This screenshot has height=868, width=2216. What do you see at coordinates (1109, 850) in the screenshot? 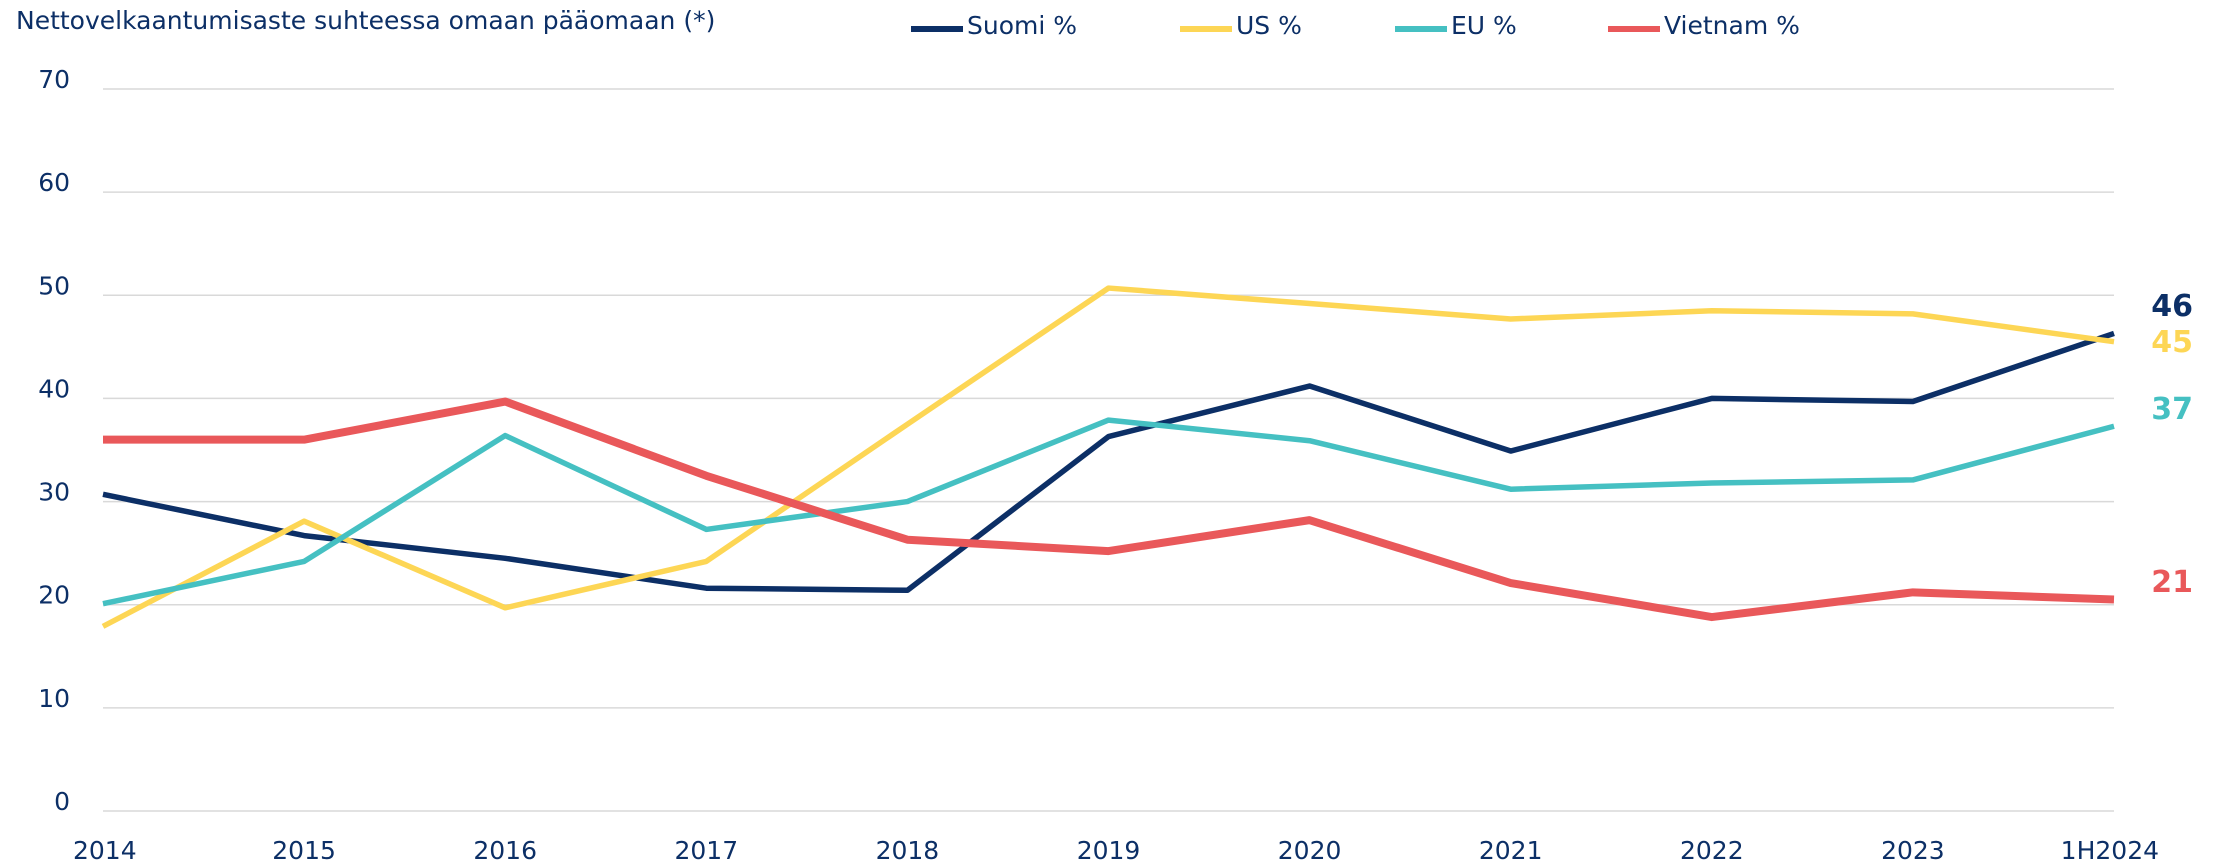
I see `x-tick-label: 2019` at bounding box center [1109, 850].